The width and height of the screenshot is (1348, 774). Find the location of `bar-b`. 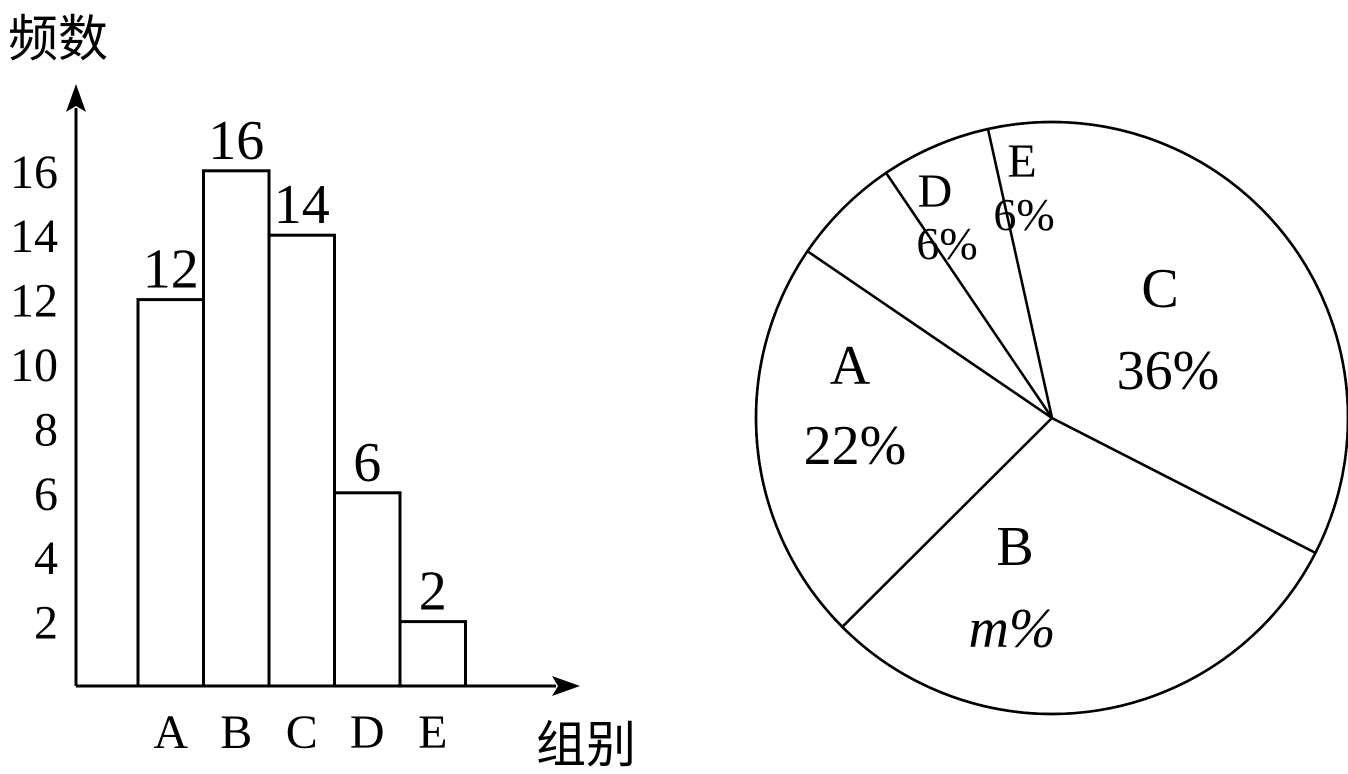

bar-b is located at coordinates (236, 428).